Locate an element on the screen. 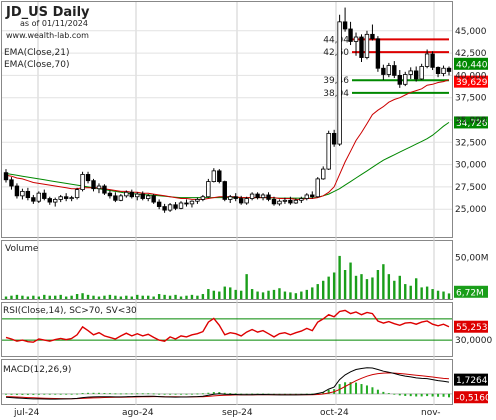 This screenshot has width=496, height=420. rsi-series is located at coordinates (227, 326).